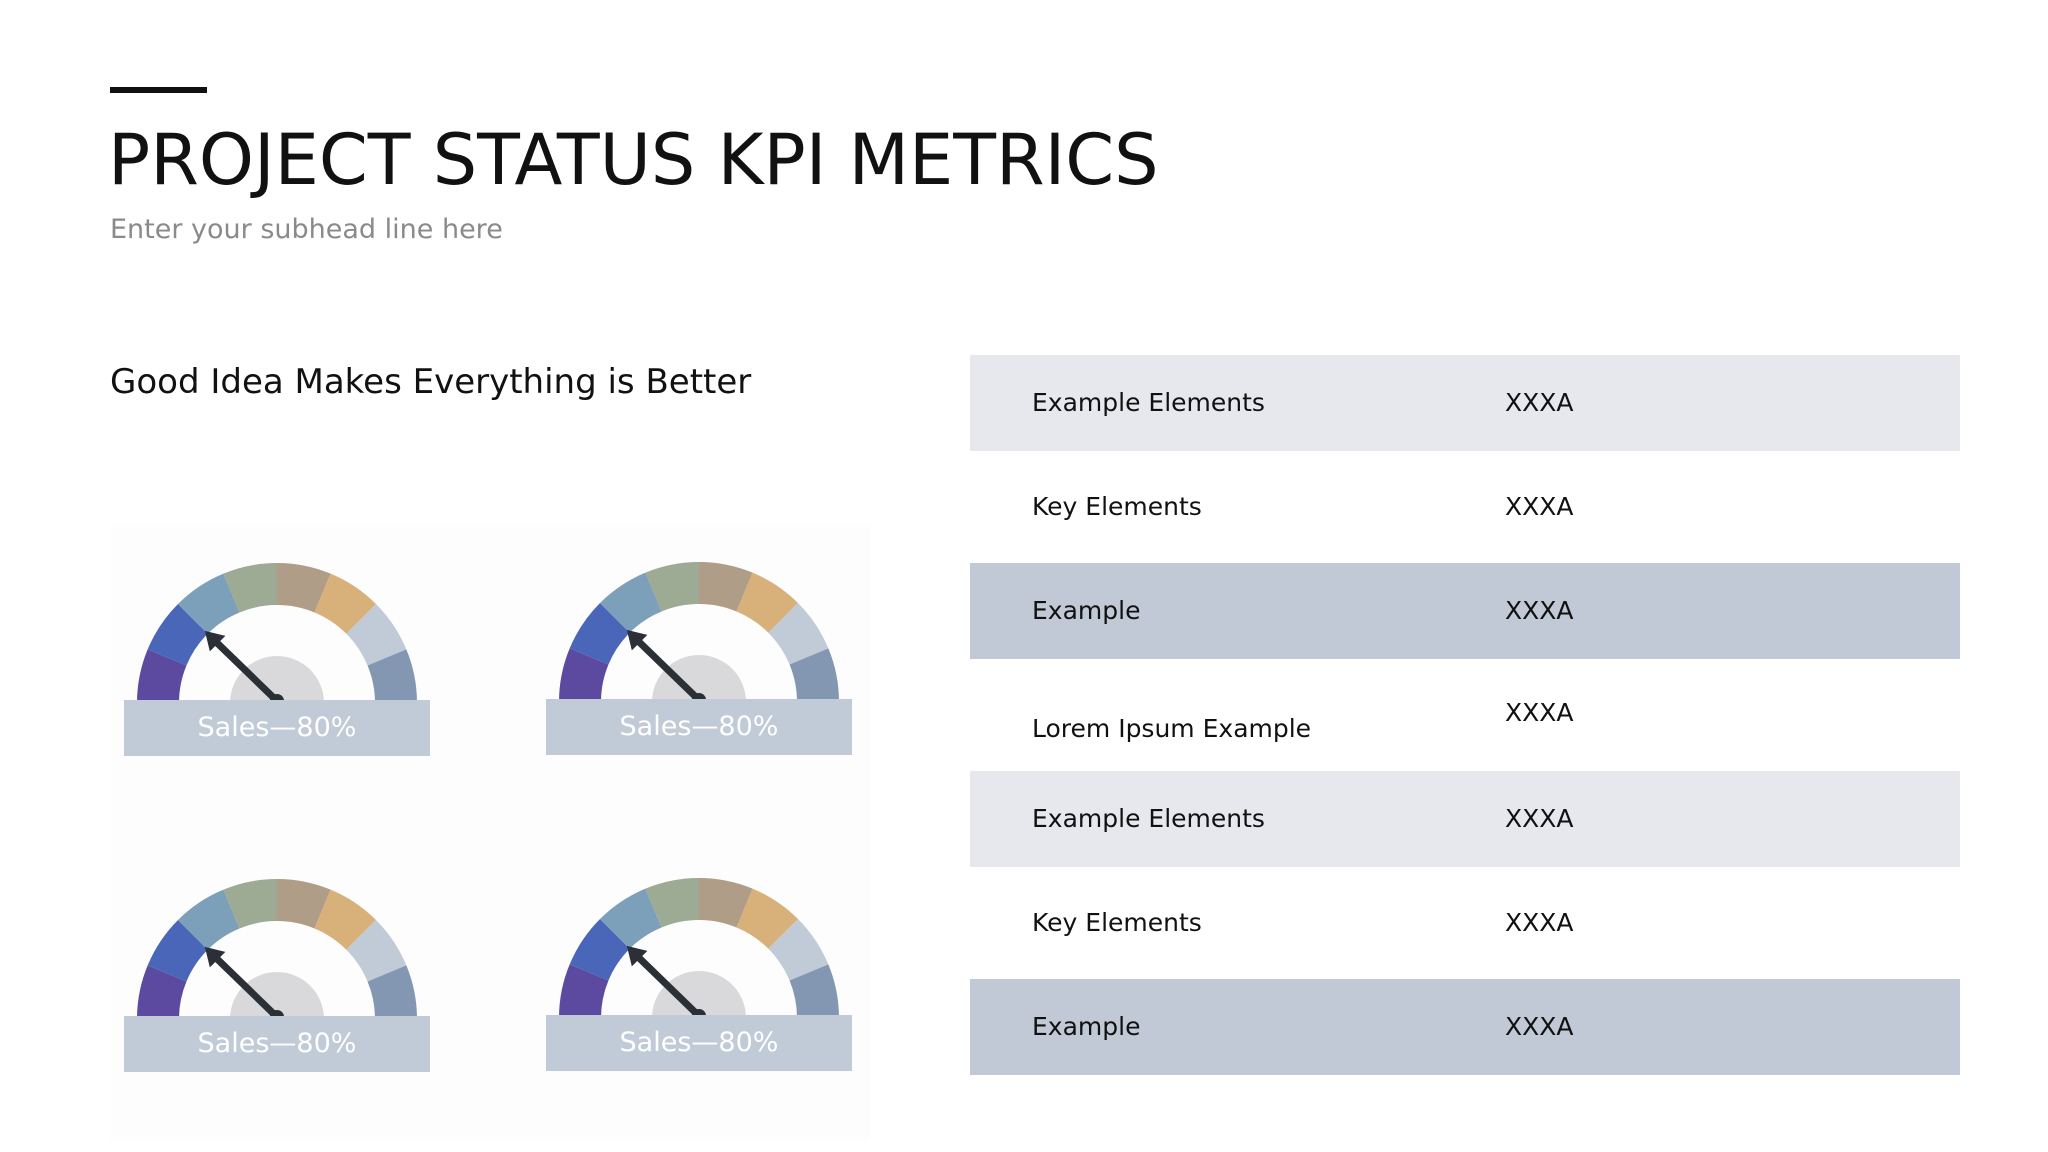 Image resolution: width=2048 pixels, height=1152 pixels. I want to click on gauge-4: Sales—80%, so click(701, 972).